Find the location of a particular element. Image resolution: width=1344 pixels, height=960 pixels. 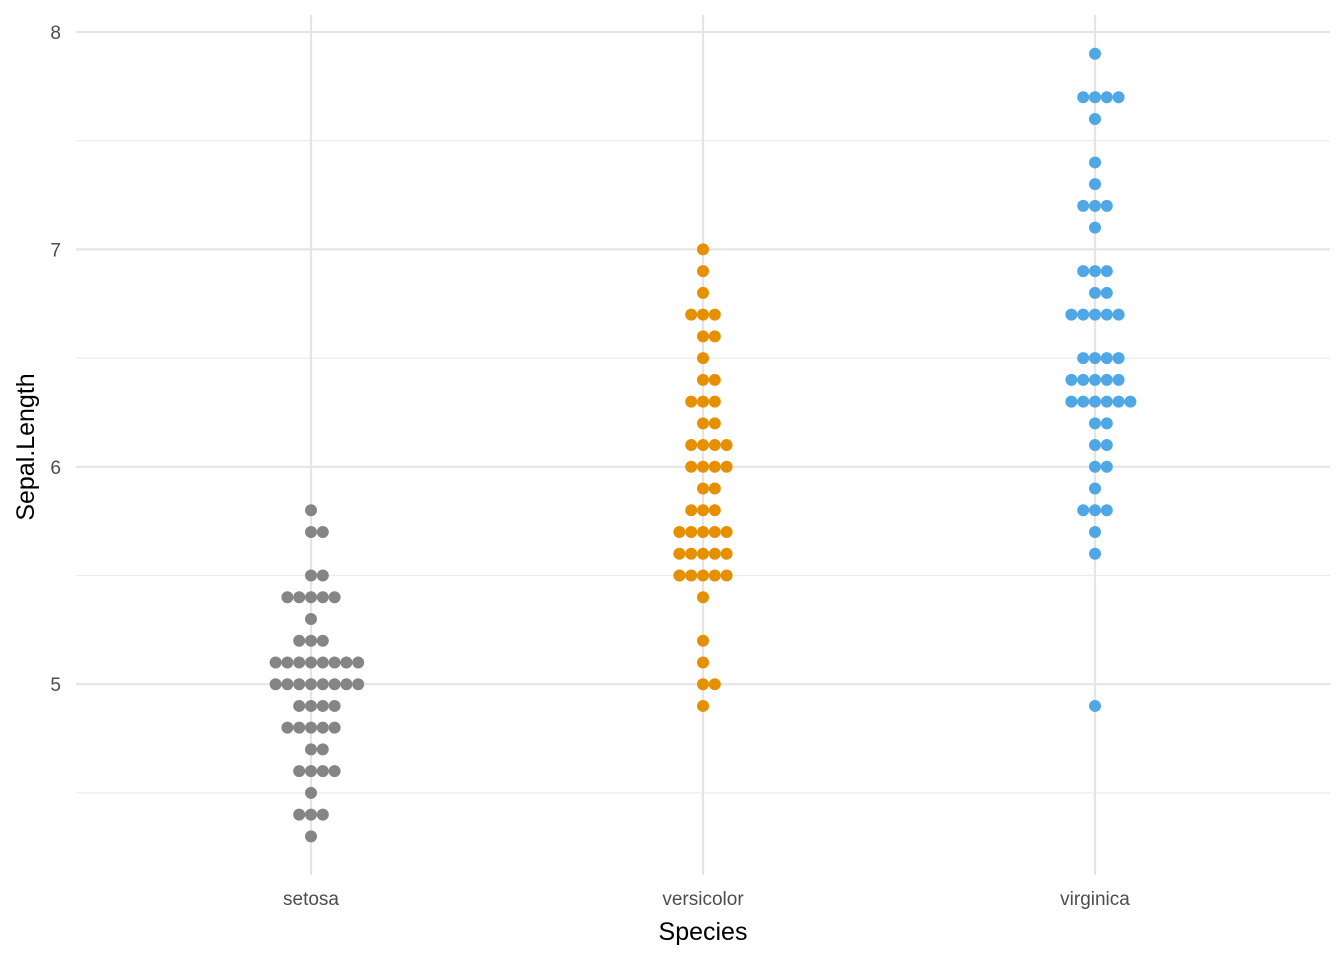

series-versicolor is located at coordinates (703, 477).